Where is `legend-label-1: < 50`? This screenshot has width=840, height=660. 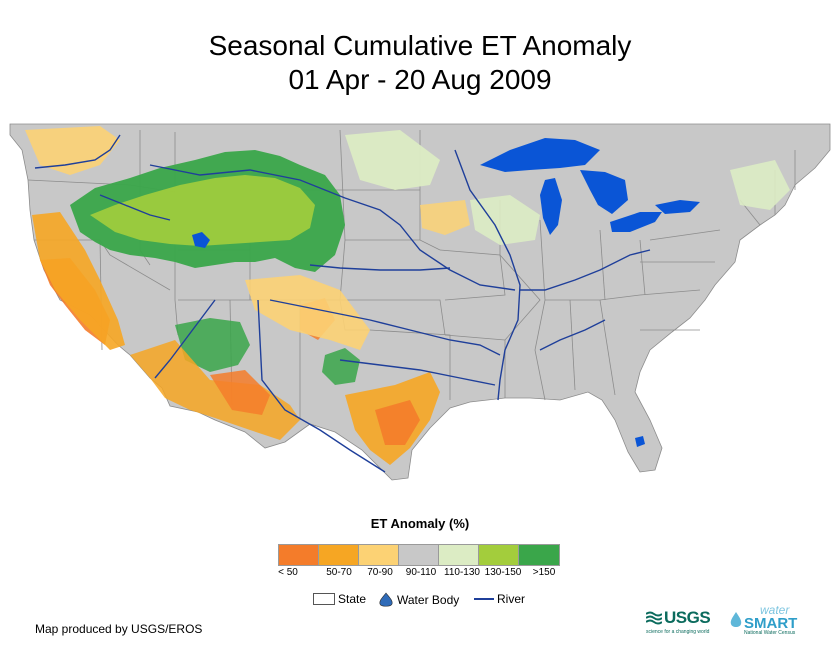
legend-label-1: < 50 is located at coordinates (288, 572).